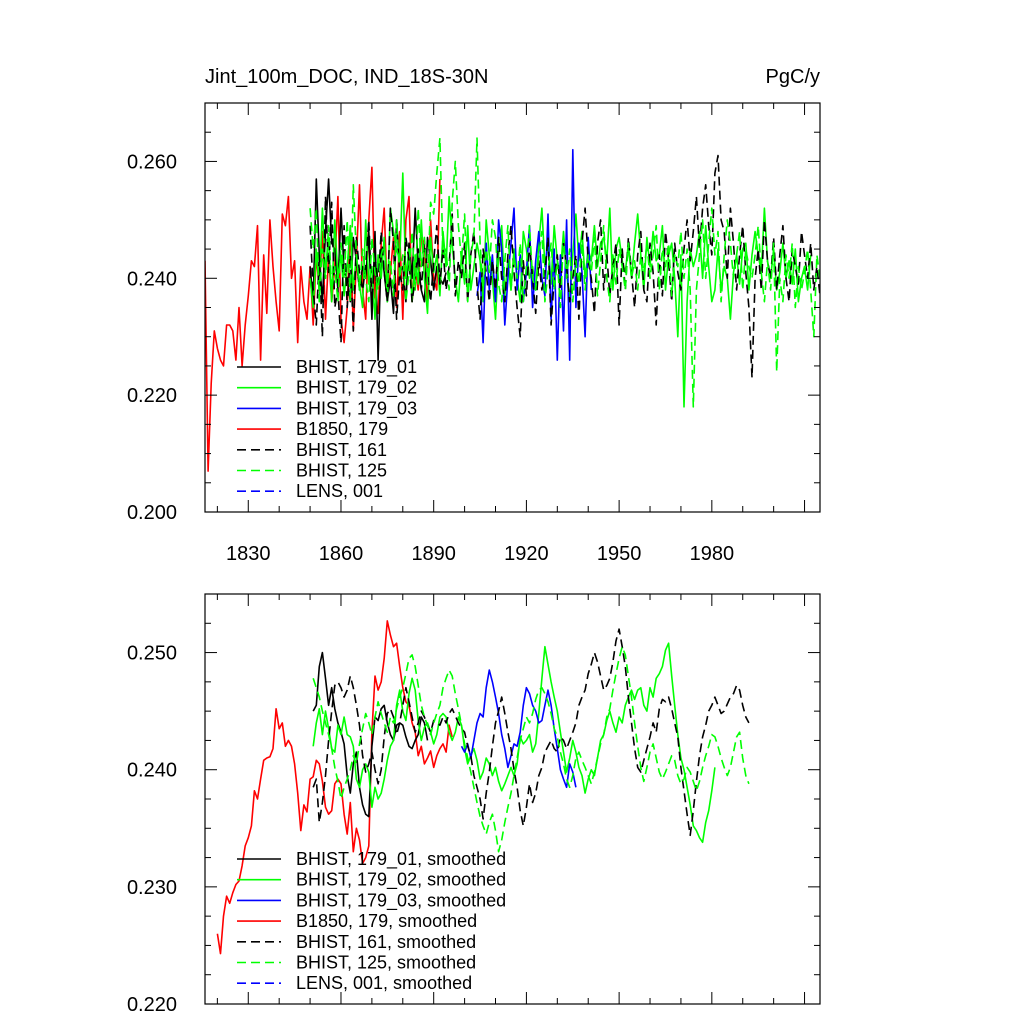  I want to click on bottom-series-bhist-179-02-smoothed, so click(514, 743).